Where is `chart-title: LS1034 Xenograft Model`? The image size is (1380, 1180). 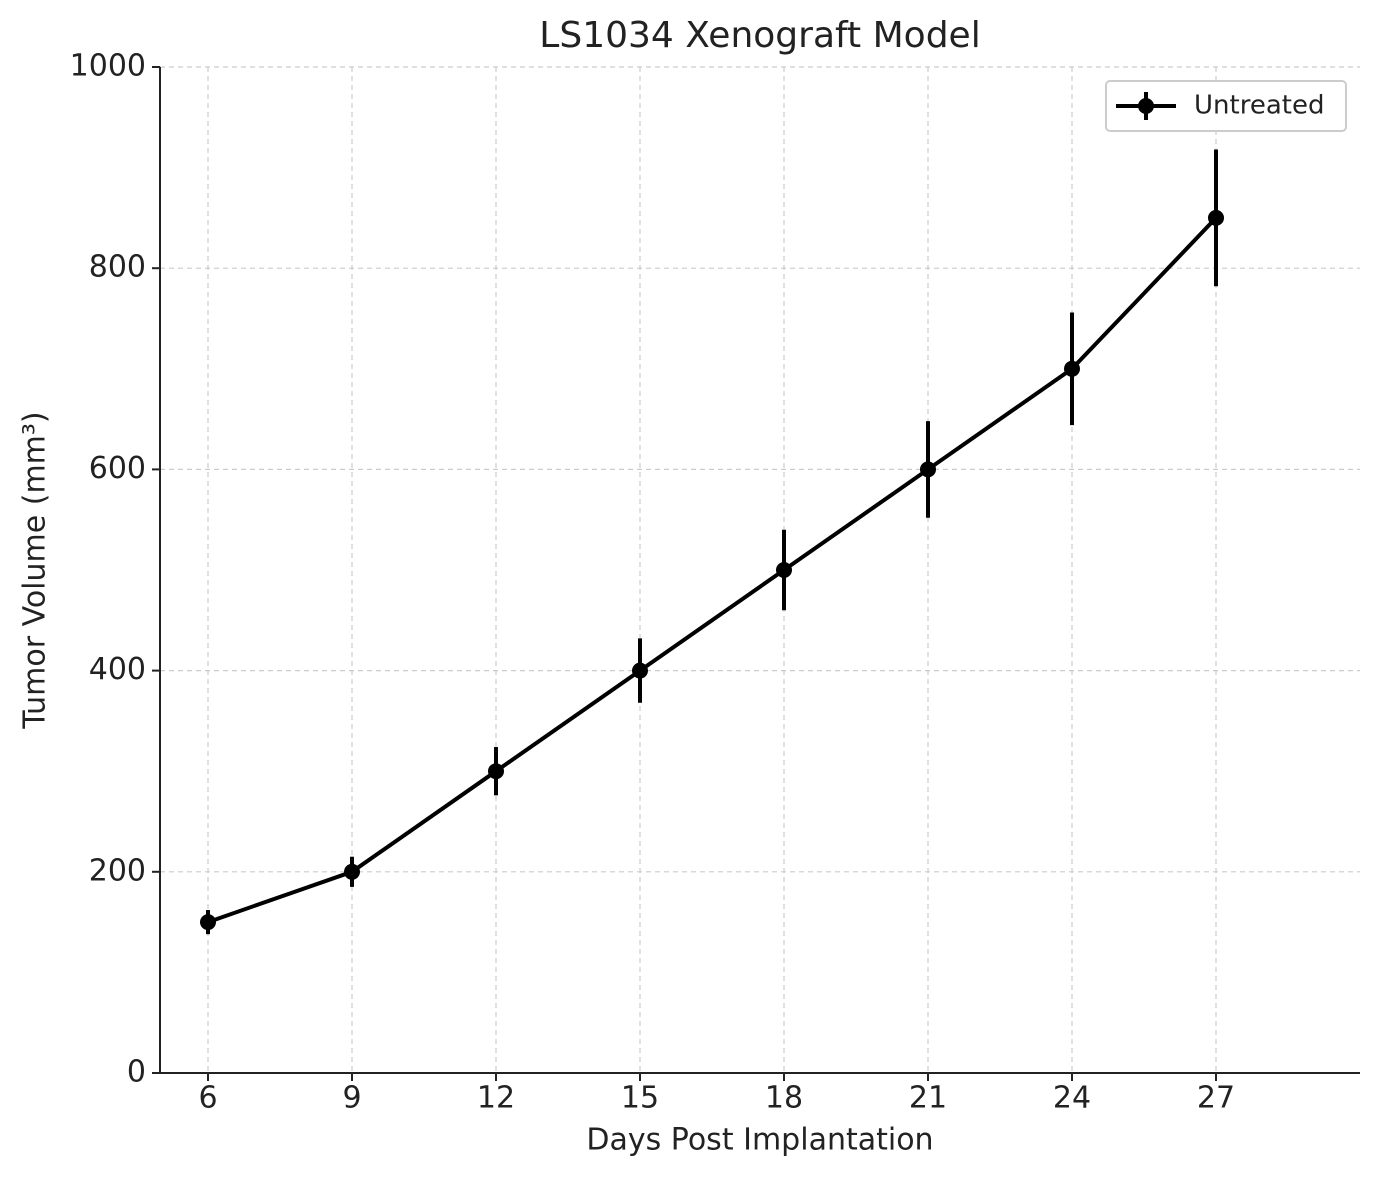
chart-title: LS1034 Xenograft Model is located at coordinates (759, 35).